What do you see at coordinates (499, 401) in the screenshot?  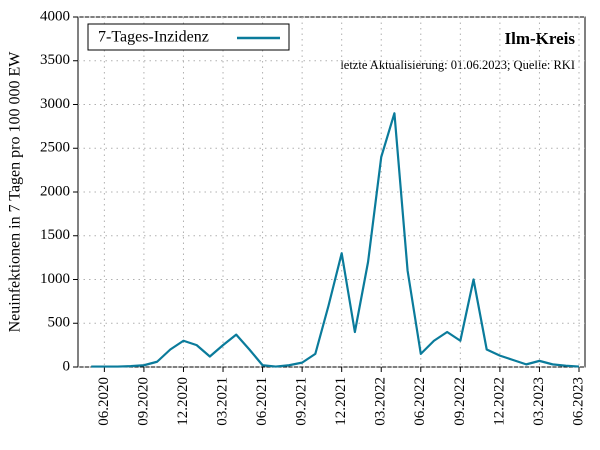 I see `x-tick-label: 12.2022` at bounding box center [499, 401].